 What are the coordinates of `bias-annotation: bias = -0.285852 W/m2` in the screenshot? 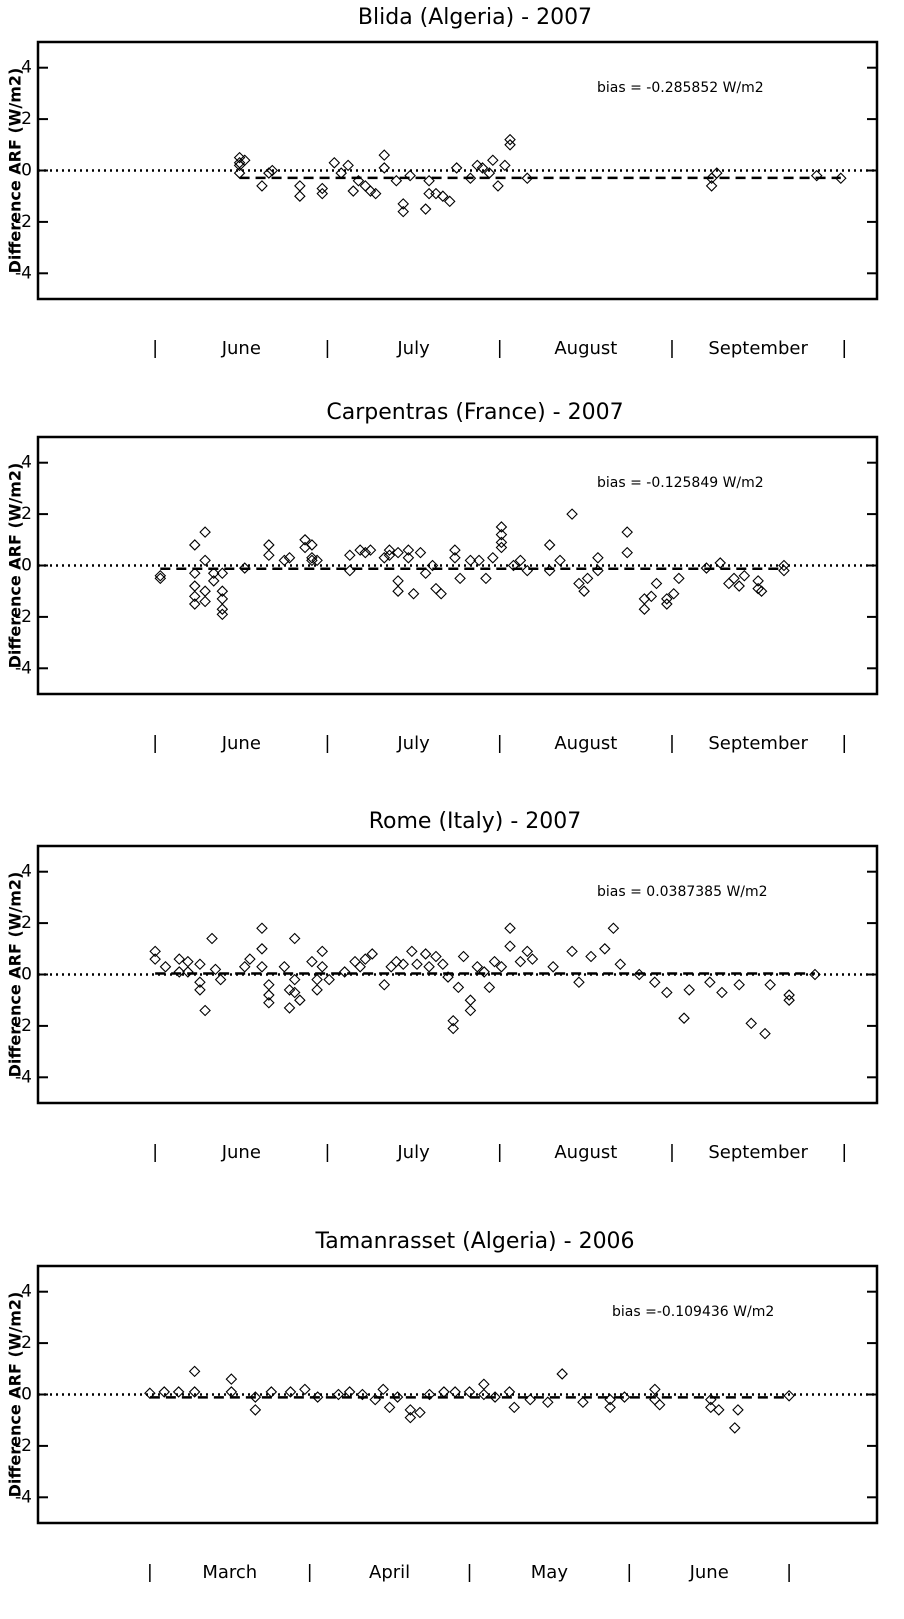 It's located at (680, 88).